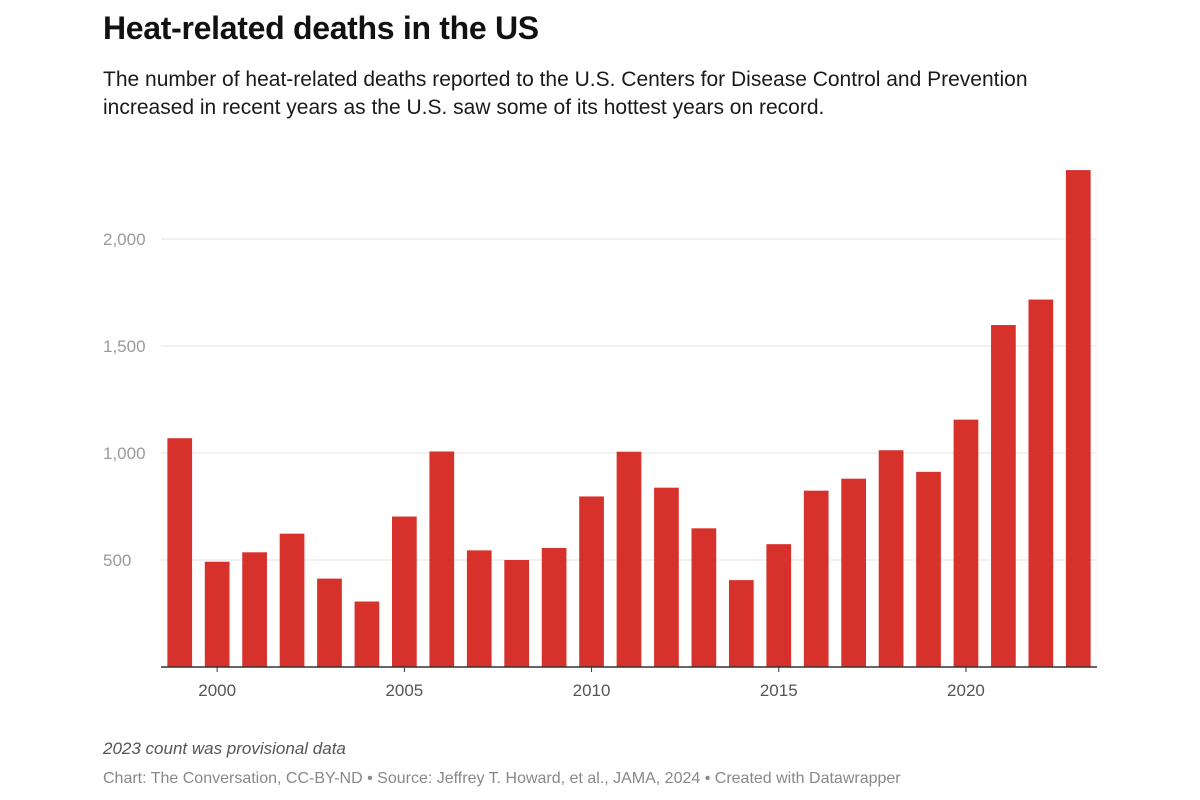  I want to click on y-tick-label: 1,000, so click(124, 453).